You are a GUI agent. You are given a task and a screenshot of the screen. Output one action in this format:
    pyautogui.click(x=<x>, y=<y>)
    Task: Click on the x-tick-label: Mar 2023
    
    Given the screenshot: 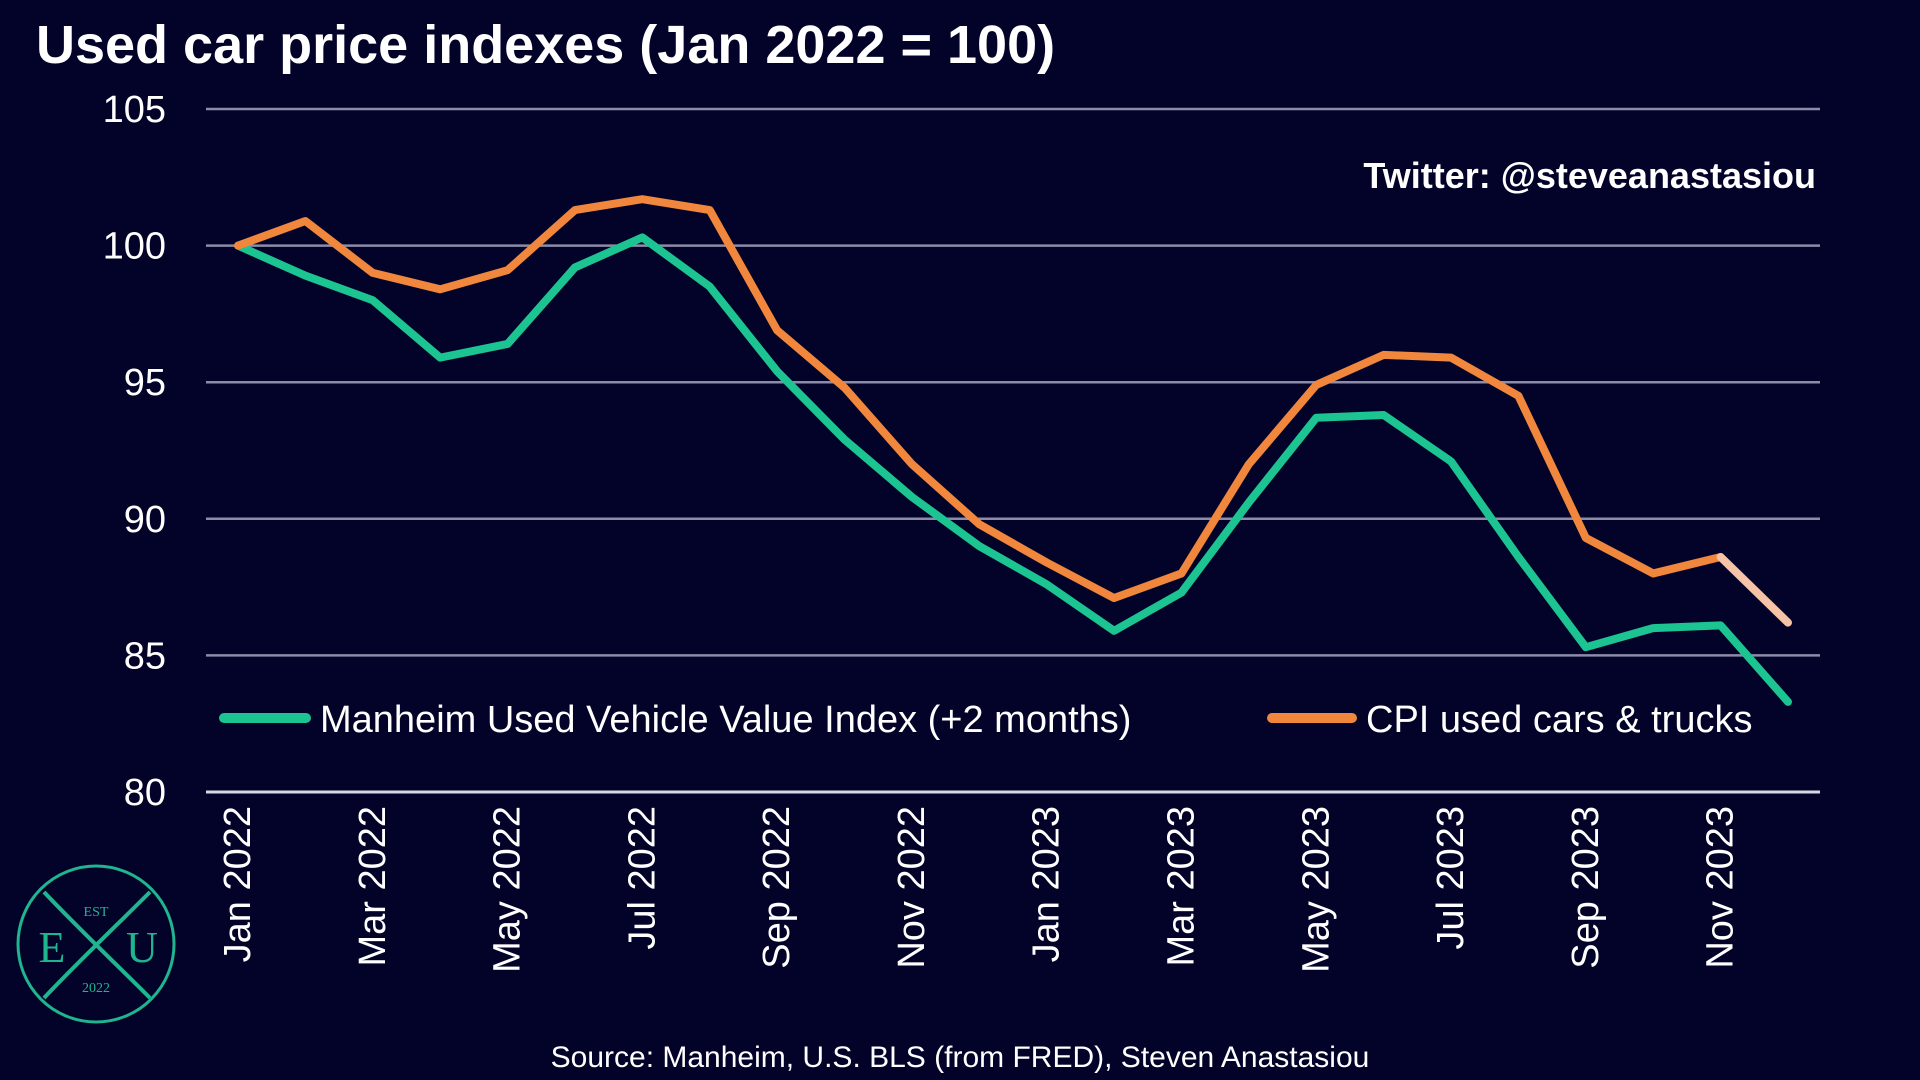 What is the action you would take?
    pyautogui.click(x=1181, y=886)
    